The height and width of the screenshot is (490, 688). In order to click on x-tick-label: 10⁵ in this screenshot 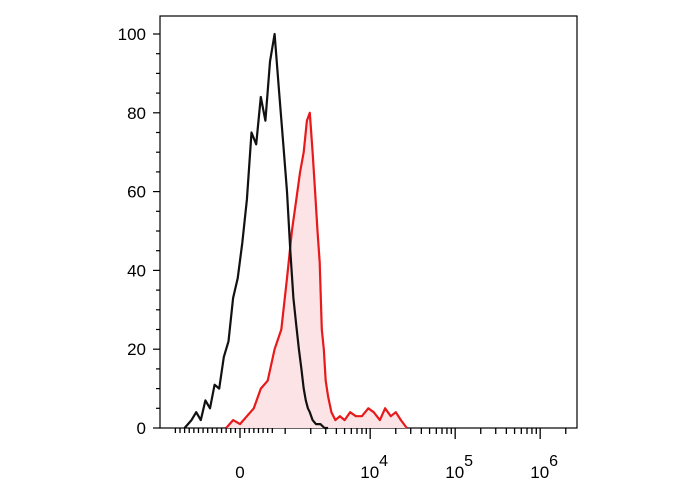, I will do `click(459, 467)`.